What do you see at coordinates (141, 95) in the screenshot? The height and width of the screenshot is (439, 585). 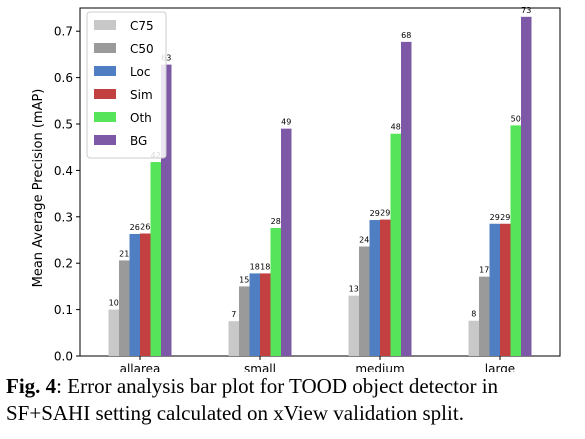 I see `legend-label: Sim` at bounding box center [141, 95].